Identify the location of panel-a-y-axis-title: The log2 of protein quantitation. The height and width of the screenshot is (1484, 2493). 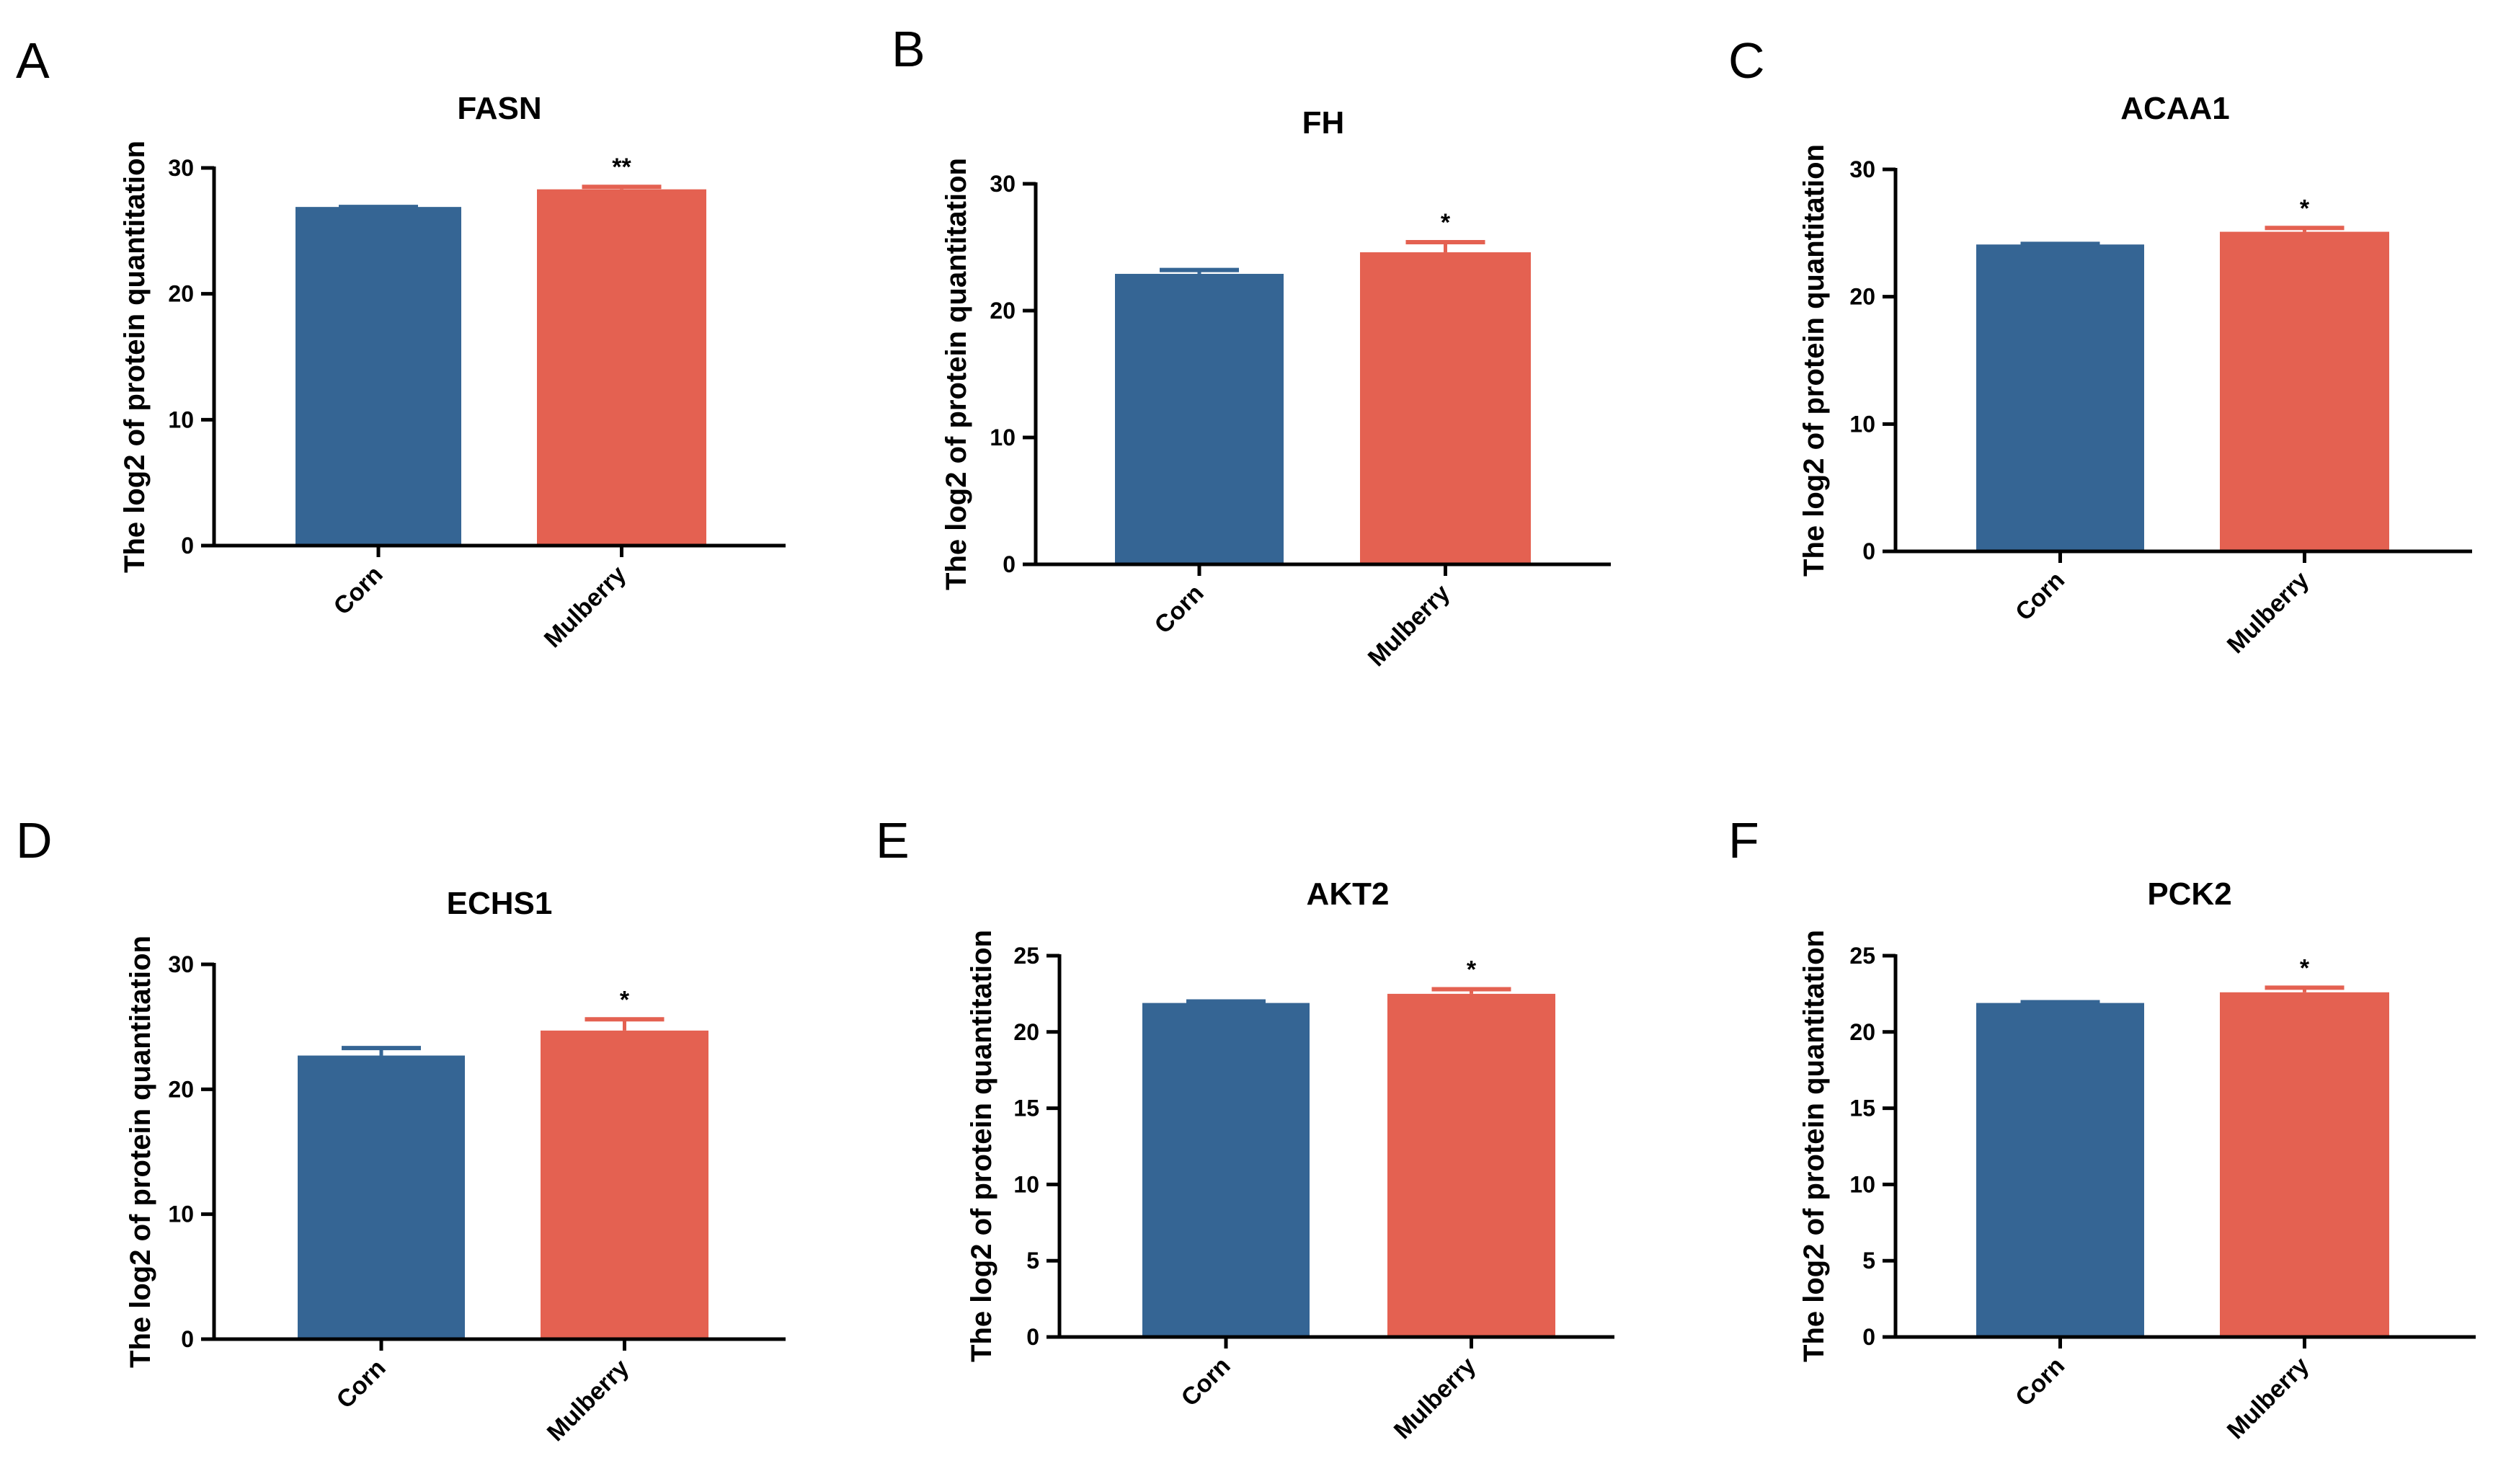
(135, 357).